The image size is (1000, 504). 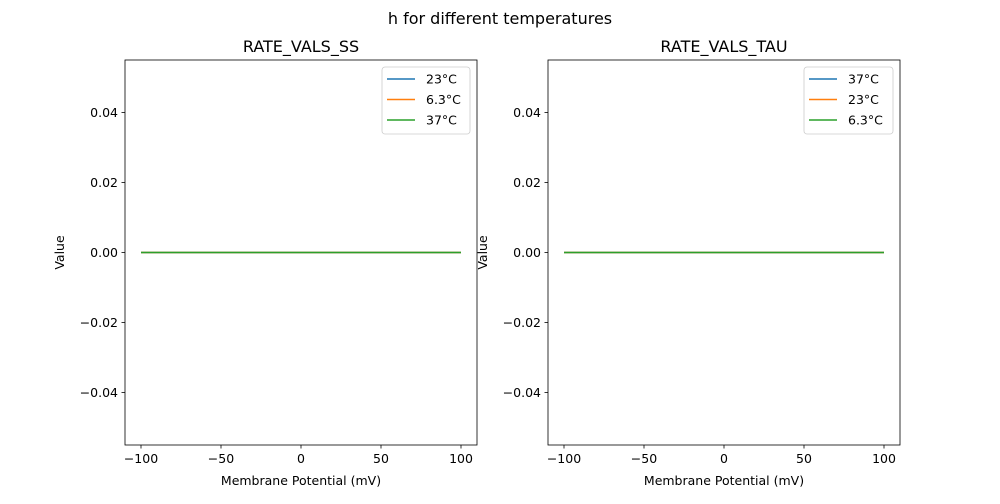 I want to click on legend: 37°C 23°C 6.3°C, so click(x=848, y=100).